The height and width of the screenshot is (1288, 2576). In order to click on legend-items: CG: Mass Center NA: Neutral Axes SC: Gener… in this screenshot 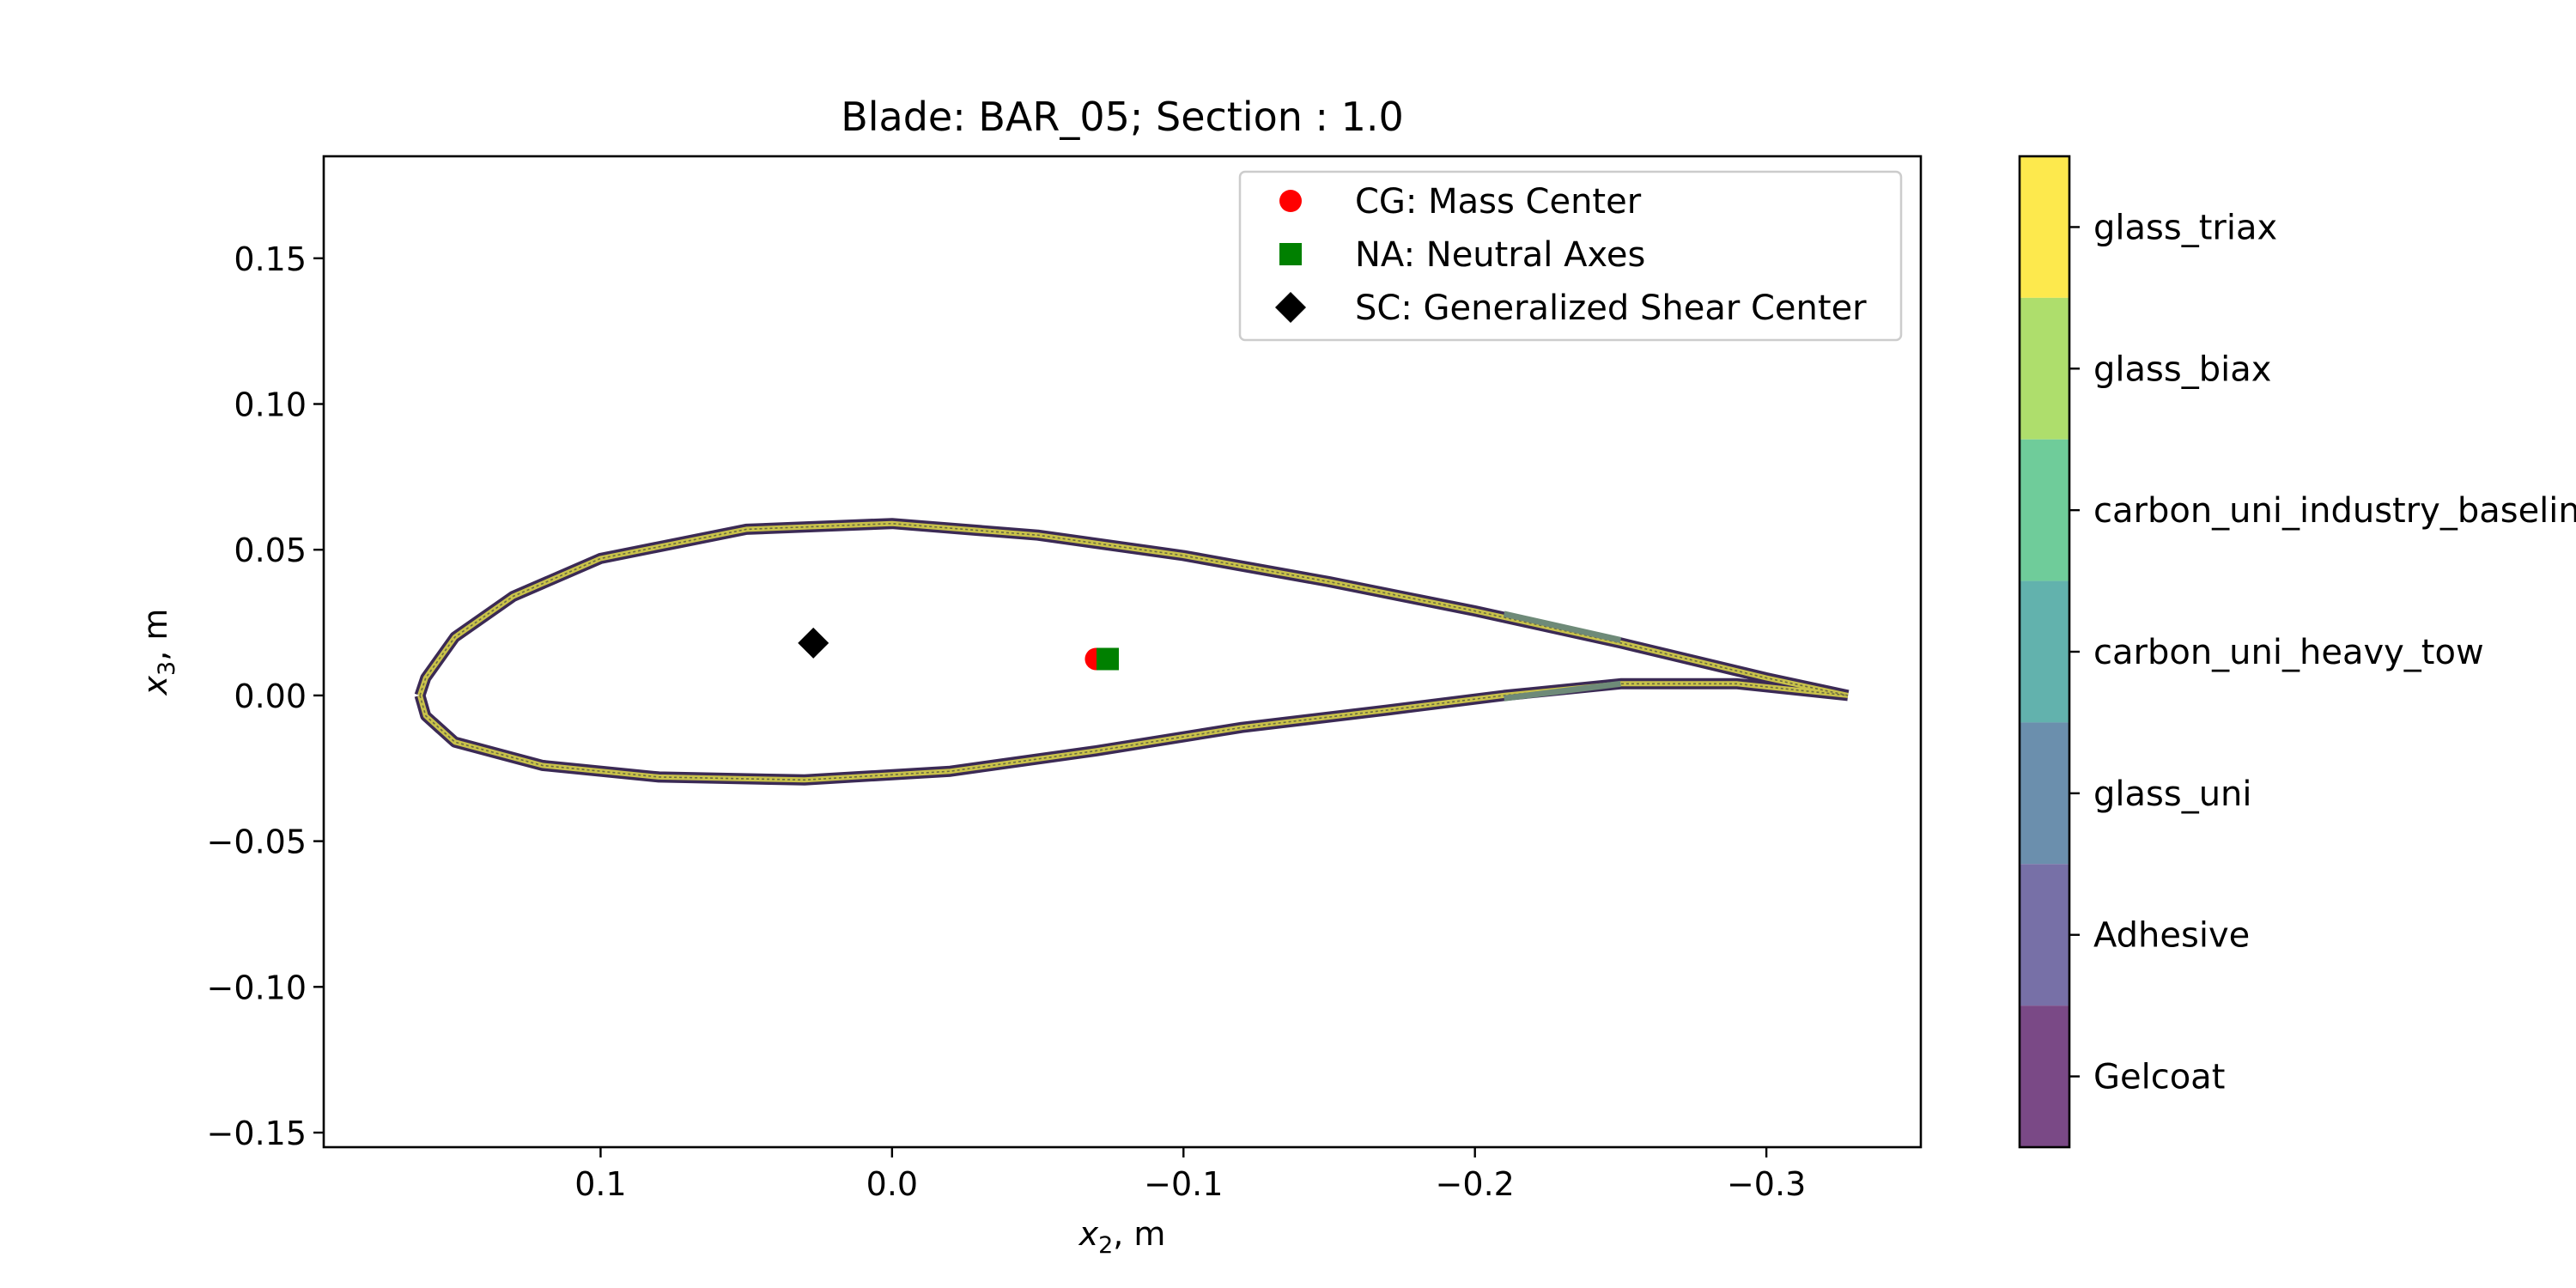, I will do `click(1571, 255)`.